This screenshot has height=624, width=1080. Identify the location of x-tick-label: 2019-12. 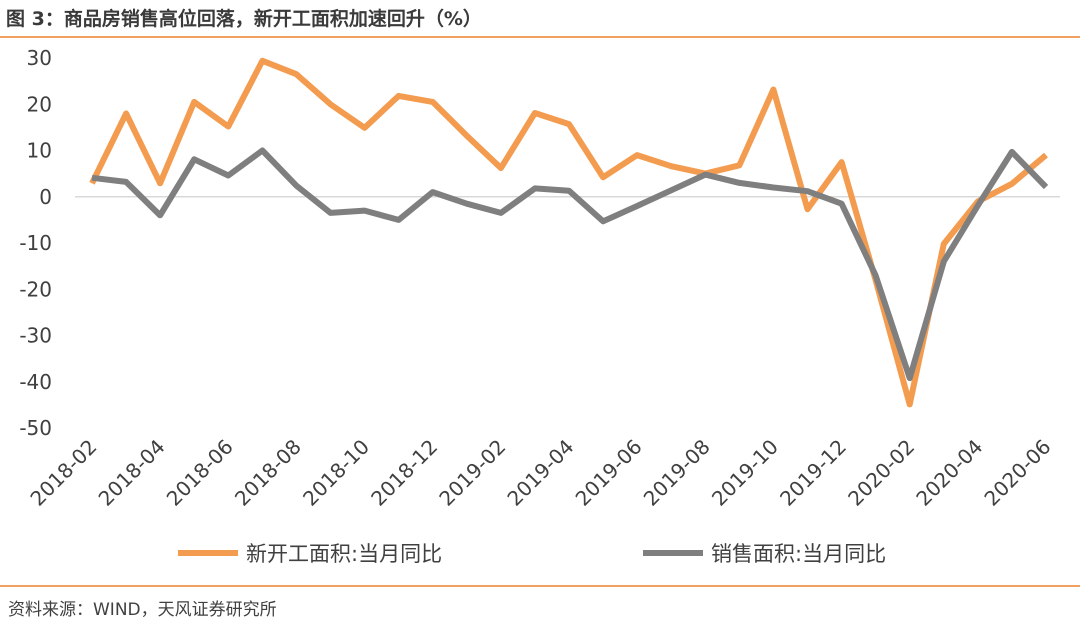
(813, 473).